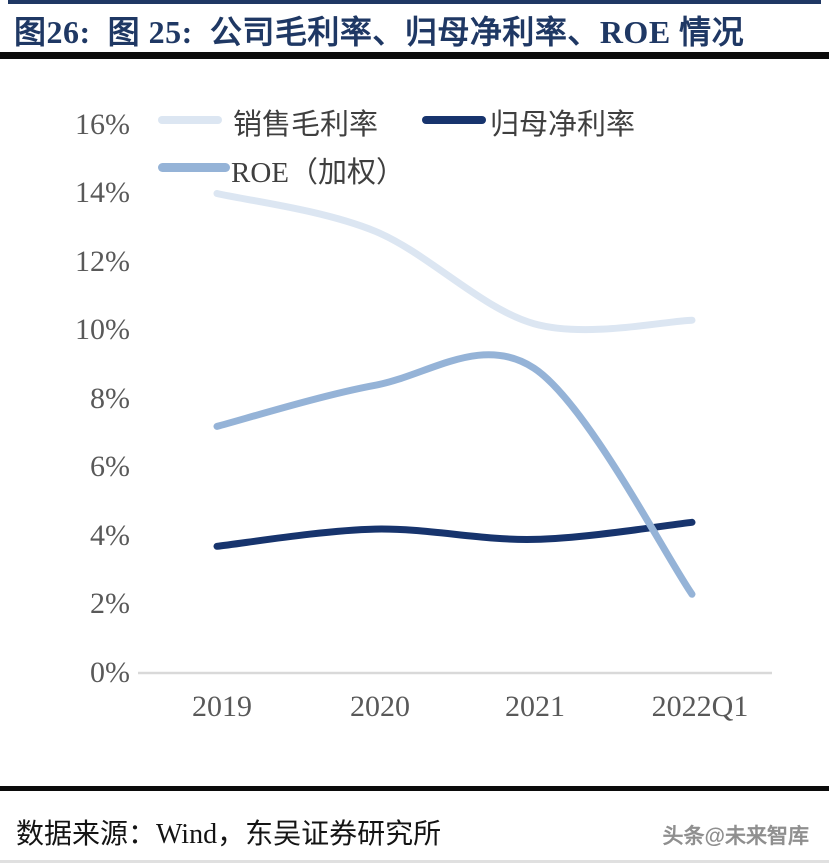 Image resolution: width=829 pixels, height=863 pixels. Describe the element at coordinates (414, 788) in the screenshot. I see `footer-divider-line` at that location.